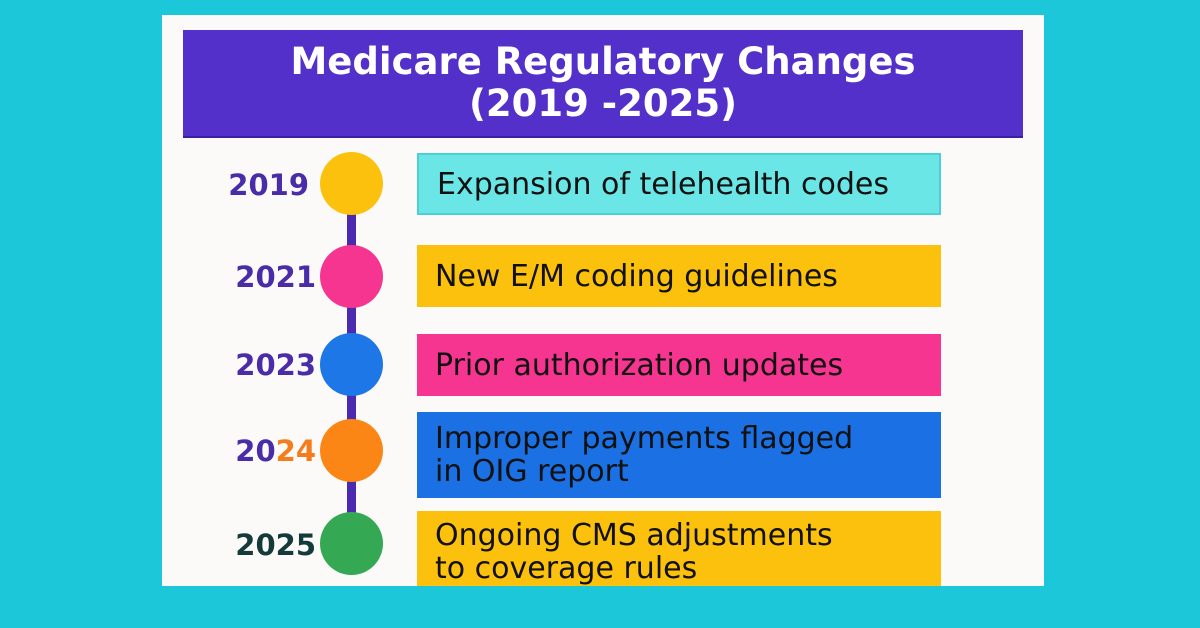 This screenshot has height=628, width=1200. I want to click on timeline-year: 2024, so click(256, 451).